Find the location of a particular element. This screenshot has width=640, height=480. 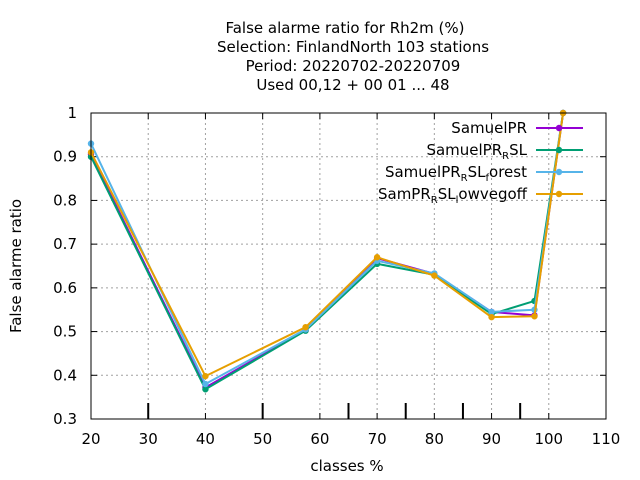

y-tick-label: 0.8 is located at coordinates (65, 200).